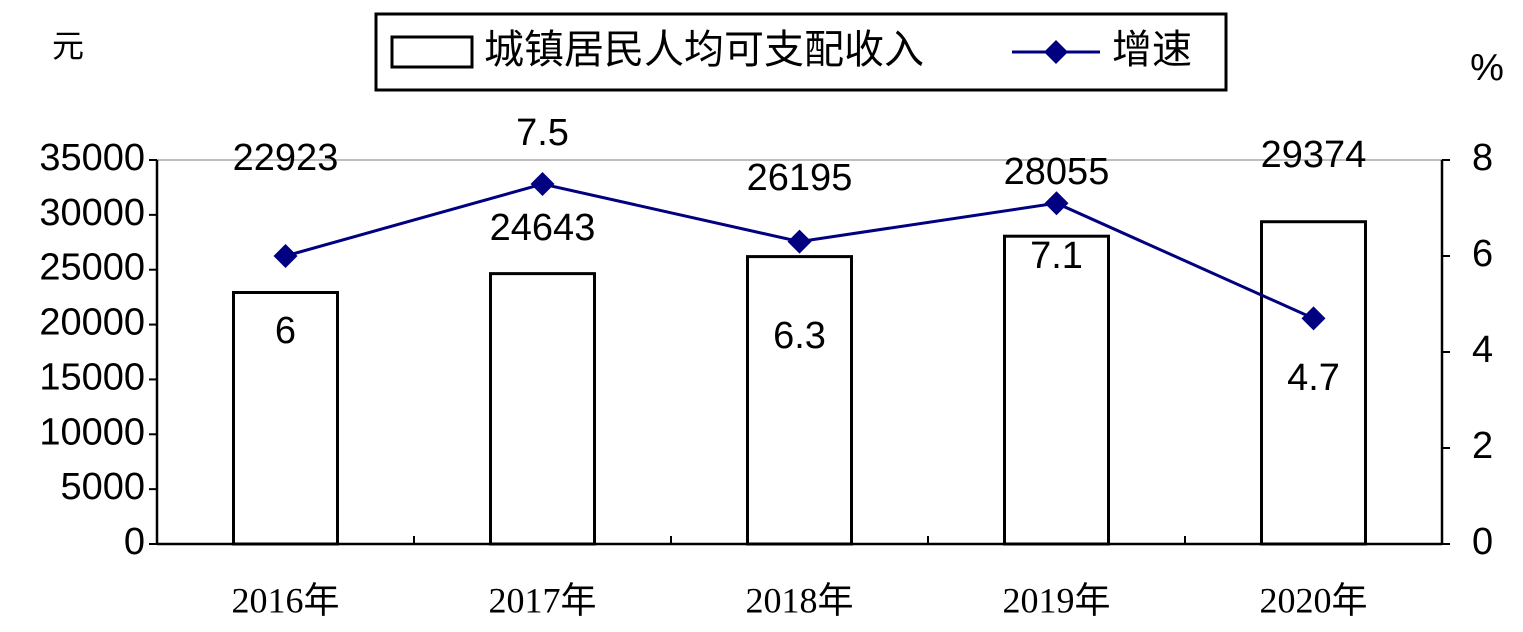 The image size is (1523, 632). Describe the element at coordinates (68, 46) in the screenshot. I see `y-axis-label: 元` at that location.